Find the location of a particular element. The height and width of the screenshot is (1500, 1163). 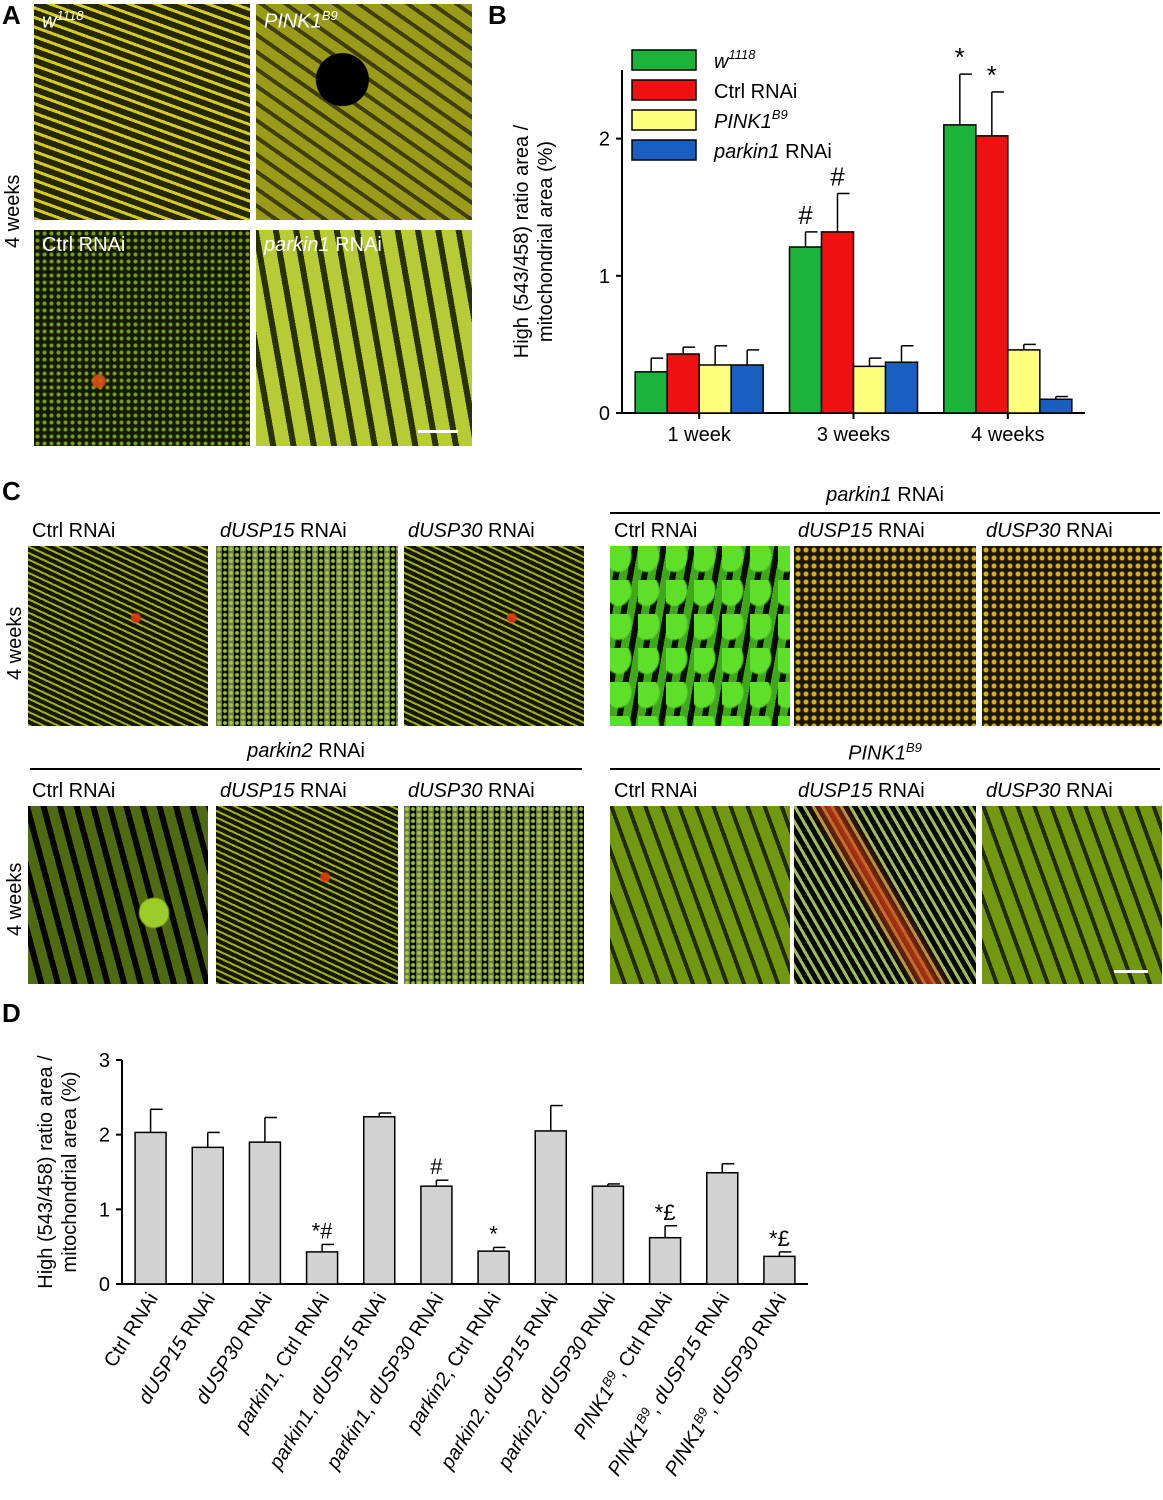

micrograph-label-main: w is located at coordinates (49, 21).